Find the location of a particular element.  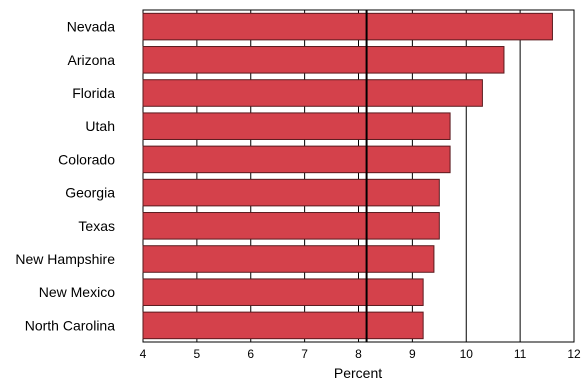

category-label-nevada: Nevada is located at coordinates (91, 27).